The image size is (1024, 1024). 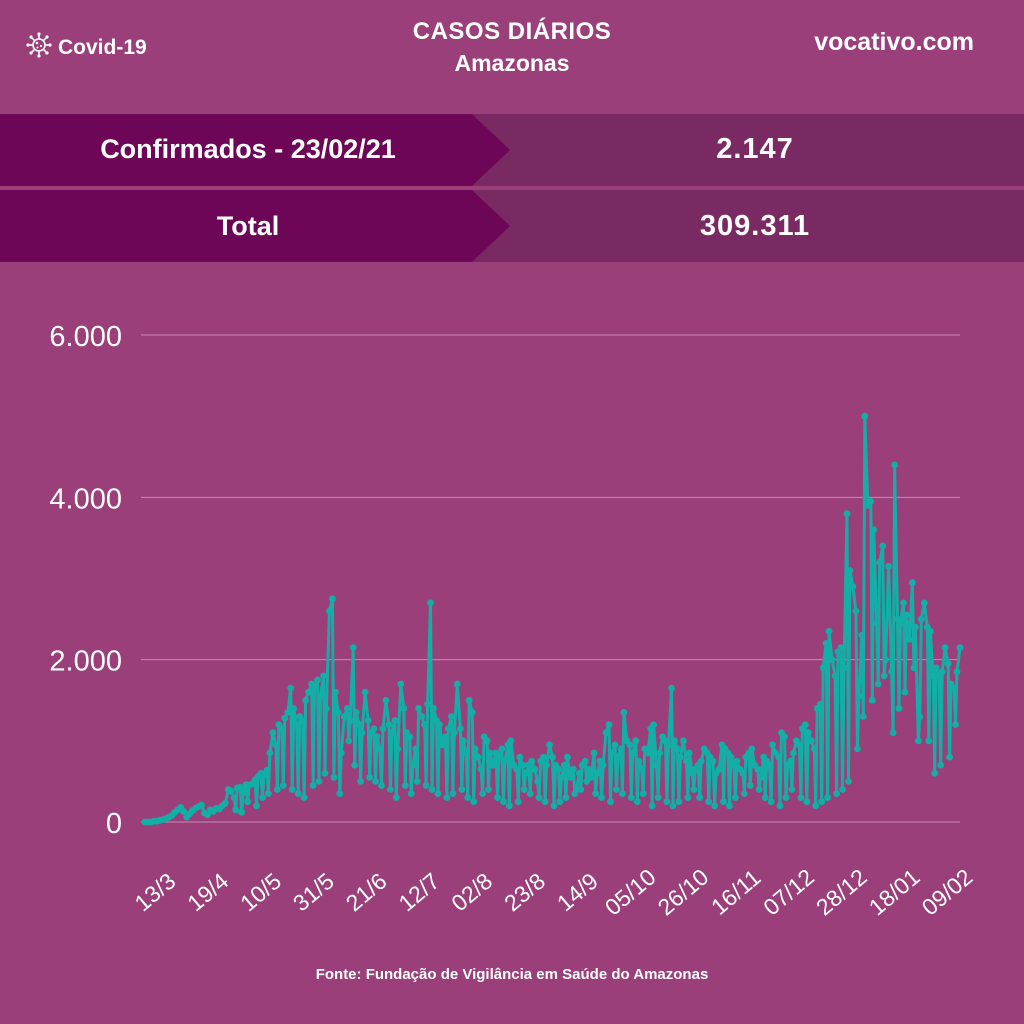 What do you see at coordinates (894, 892) in the screenshot?
I see `x-tick-label: 18/01` at bounding box center [894, 892].